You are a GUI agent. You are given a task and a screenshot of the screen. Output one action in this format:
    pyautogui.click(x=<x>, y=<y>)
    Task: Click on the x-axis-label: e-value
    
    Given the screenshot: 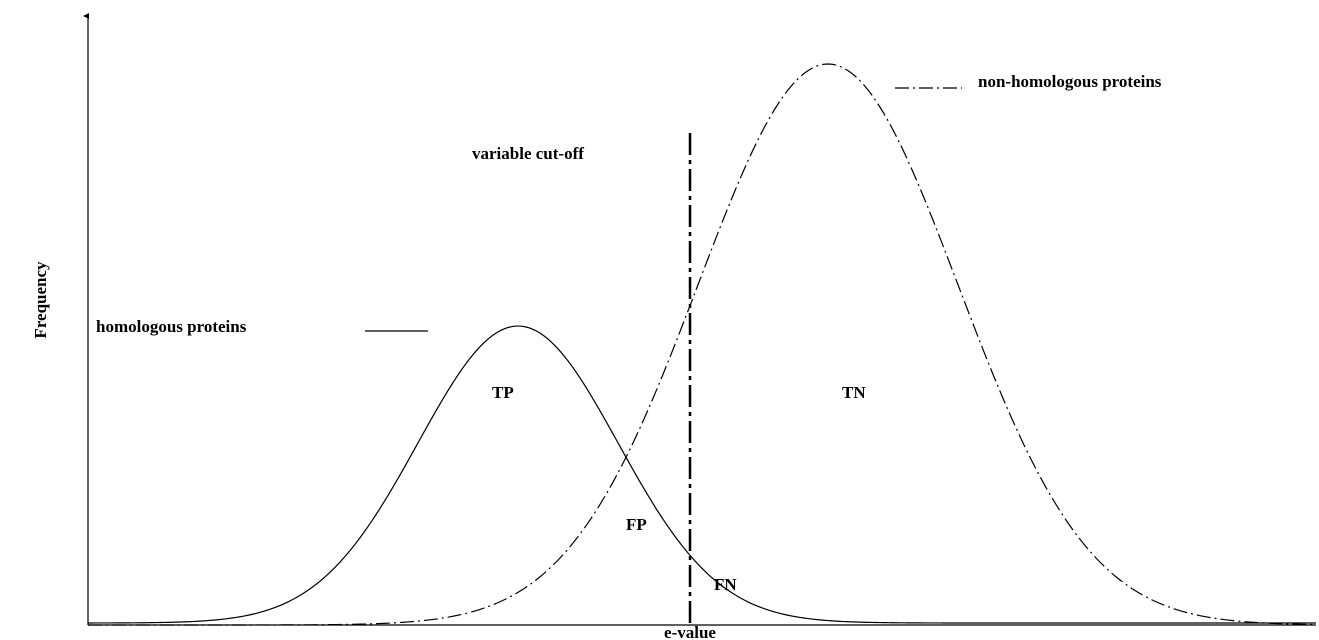 What is the action you would take?
    pyautogui.click(x=690, y=631)
    